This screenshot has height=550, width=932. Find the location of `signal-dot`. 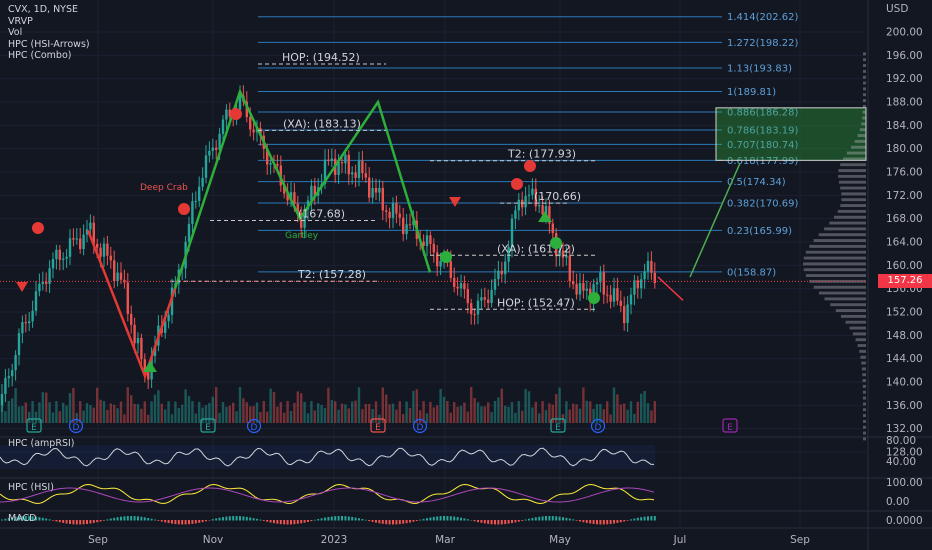

signal-dot is located at coordinates (38, 228).